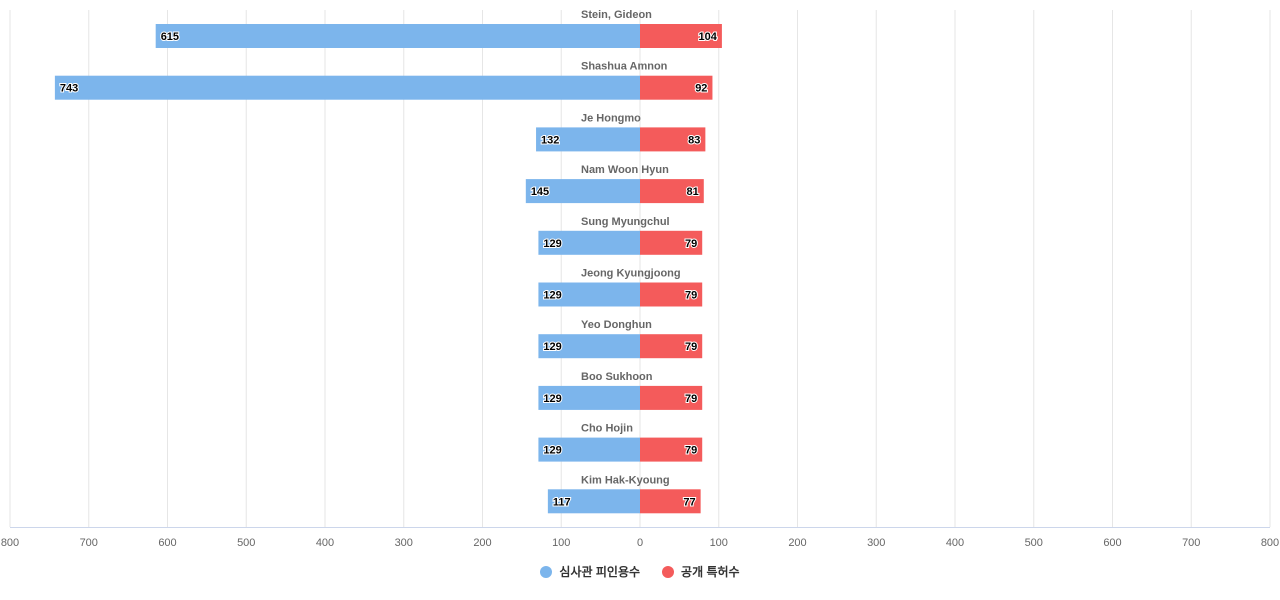 This screenshot has width=1280, height=600. I want to click on category-label: Stein, Gideon, so click(616, 15).